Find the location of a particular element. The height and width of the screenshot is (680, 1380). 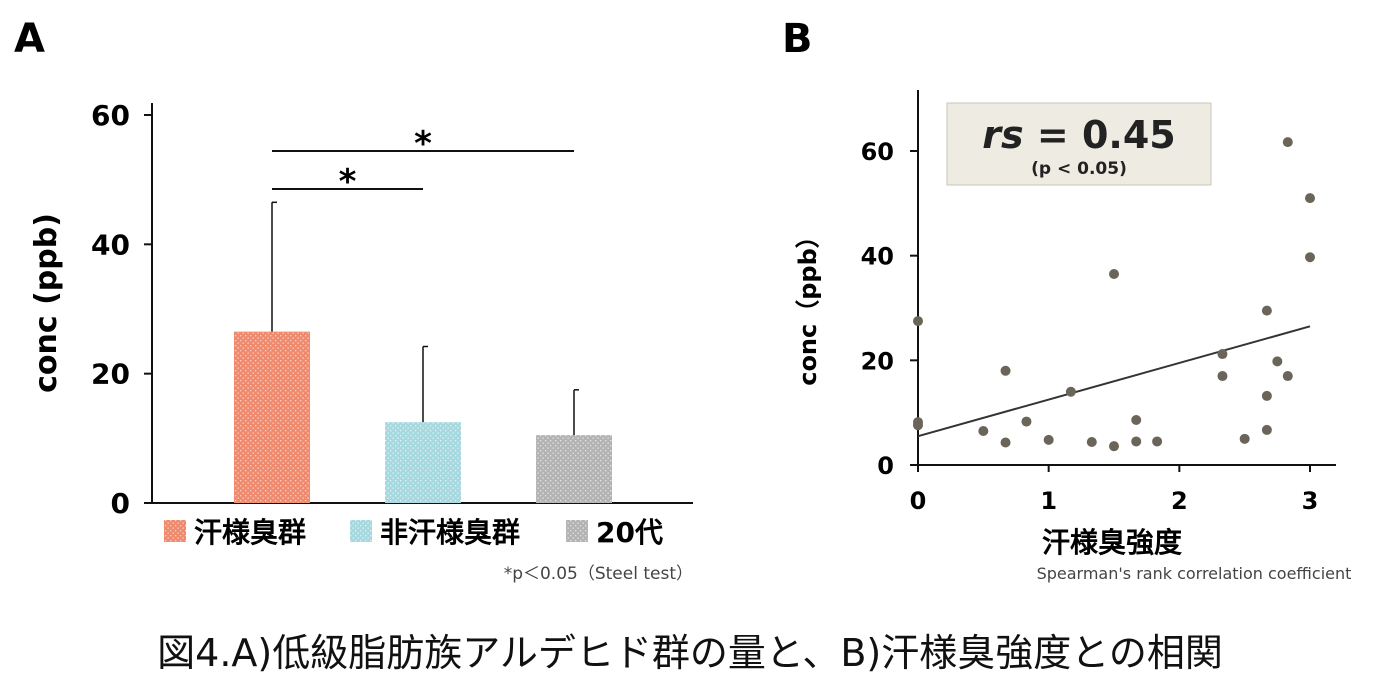

scatter-y-axis-label: conc（ppb） is located at coordinates (808, 305).